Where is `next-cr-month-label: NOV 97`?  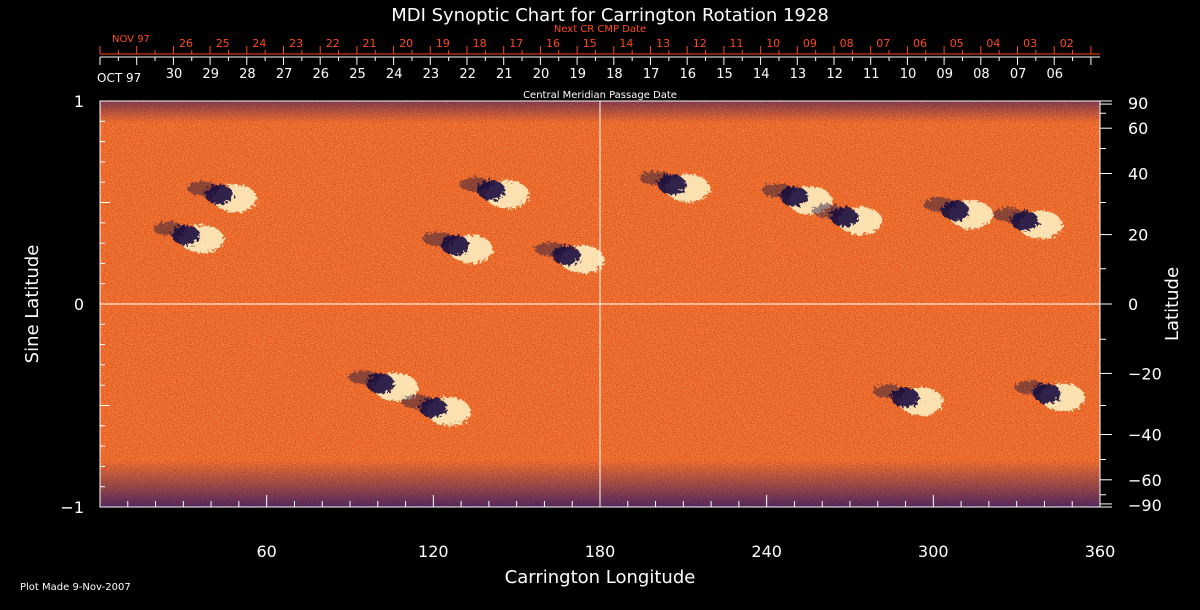 next-cr-month-label: NOV 97 is located at coordinates (131, 39).